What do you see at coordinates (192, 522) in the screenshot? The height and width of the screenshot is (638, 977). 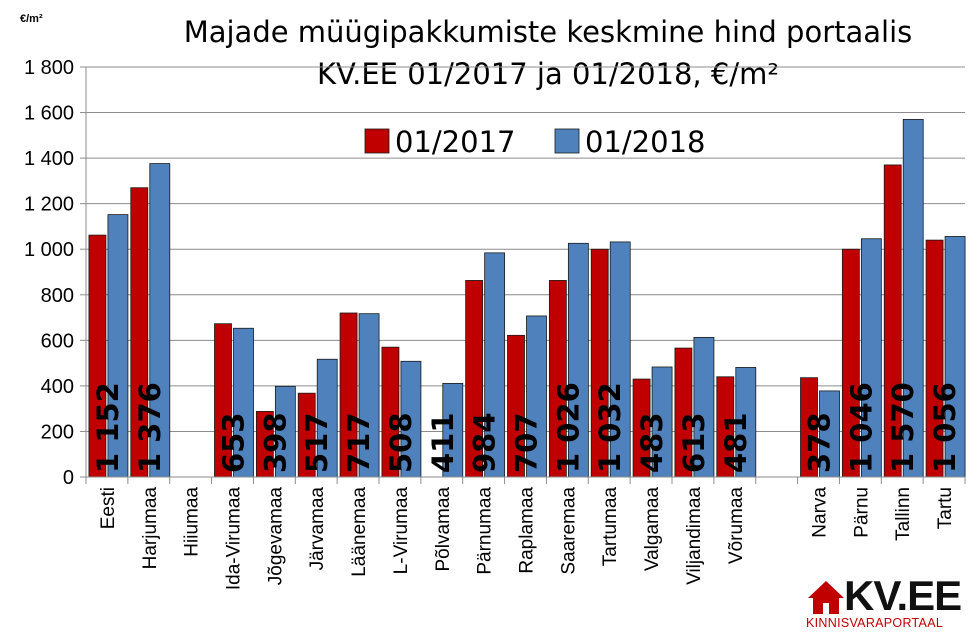 I see `x-category-label: Hiiumaa` at bounding box center [192, 522].